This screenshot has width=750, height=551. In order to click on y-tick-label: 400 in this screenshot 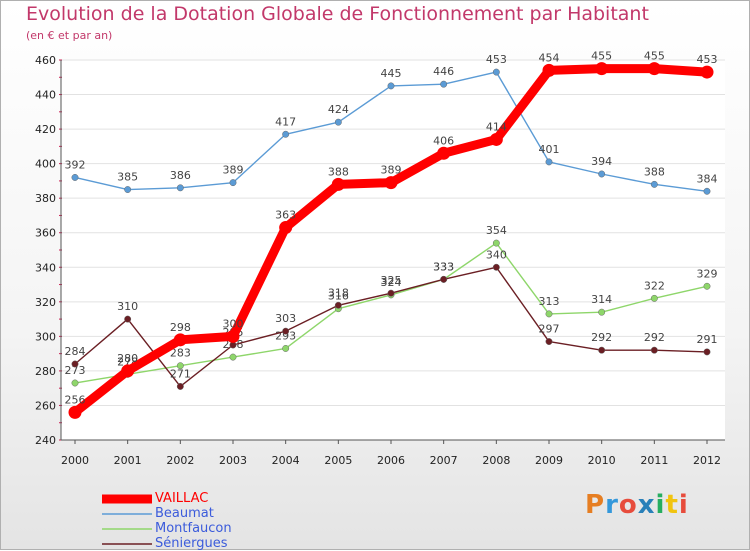, I will do `click(45, 164)`.